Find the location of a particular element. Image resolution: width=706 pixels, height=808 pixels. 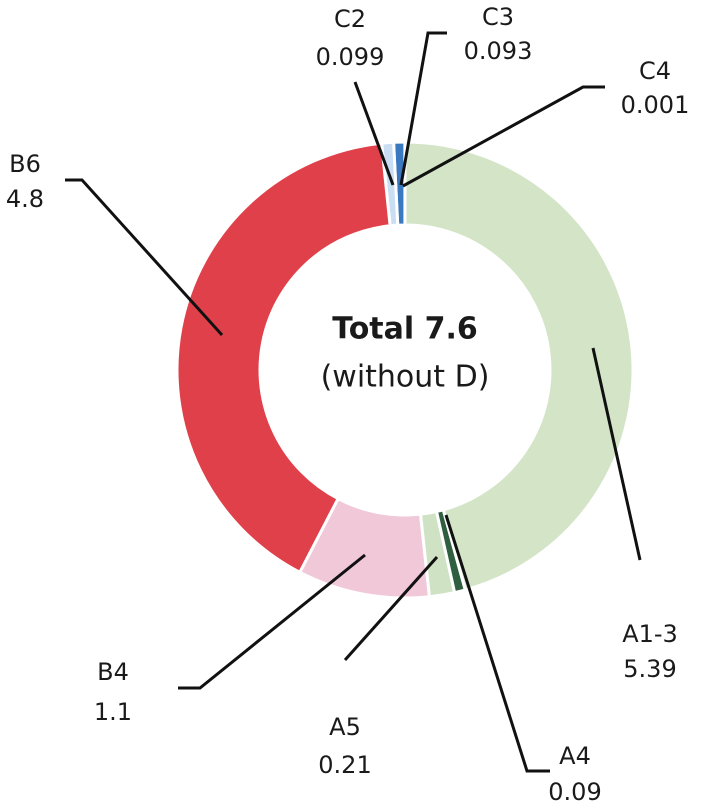

center-subtitle: (without D) is located at coordinates (405, 377).